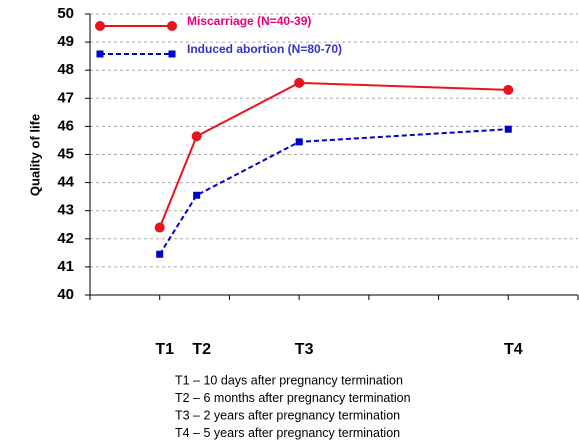  I want to click on y-tick-label: 49, so click(65, 41).